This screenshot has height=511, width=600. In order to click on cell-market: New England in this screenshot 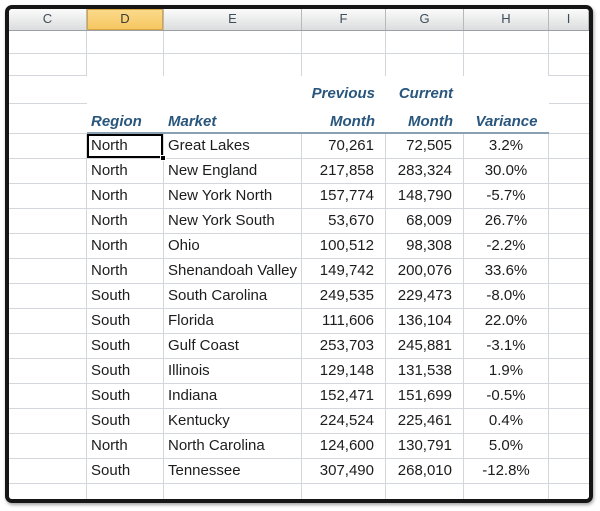, I will do `click(233, 171)`.